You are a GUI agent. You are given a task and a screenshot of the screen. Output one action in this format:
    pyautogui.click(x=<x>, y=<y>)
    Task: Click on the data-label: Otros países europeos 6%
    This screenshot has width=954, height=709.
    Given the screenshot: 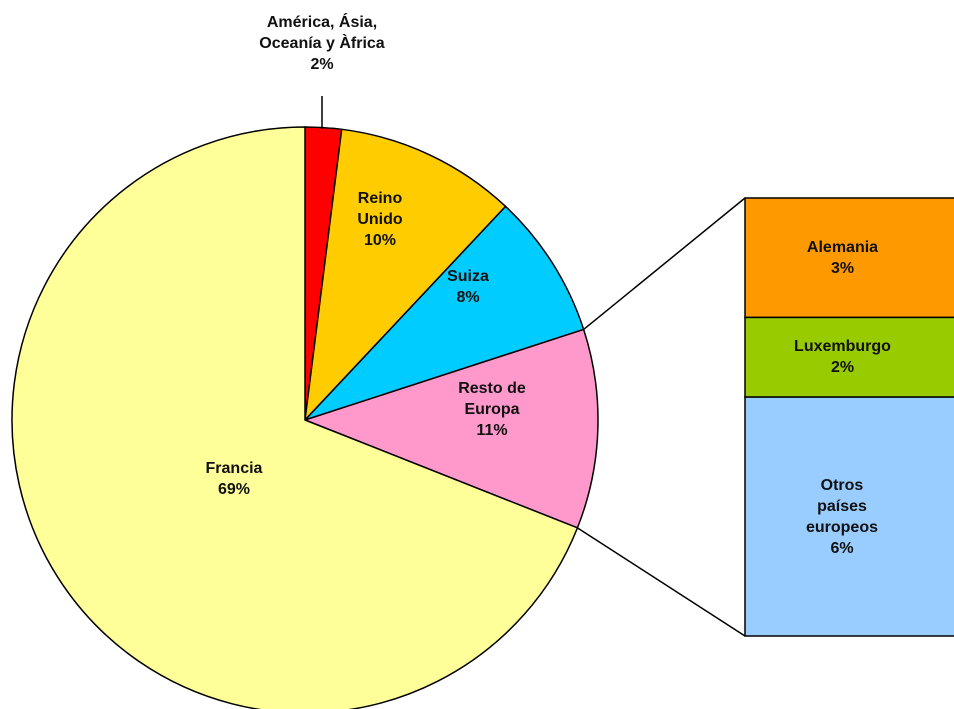 What is the action you would take?
    pyautogui.click(x=842, y=517)
    